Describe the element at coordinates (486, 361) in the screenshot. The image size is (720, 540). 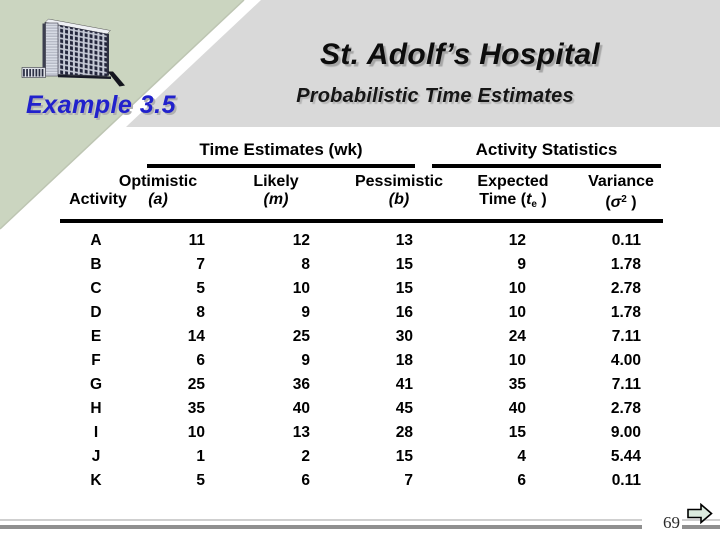
I see `column-expected-time: 12 9 10 10 24 10 35 40 15 4 6` at that location.